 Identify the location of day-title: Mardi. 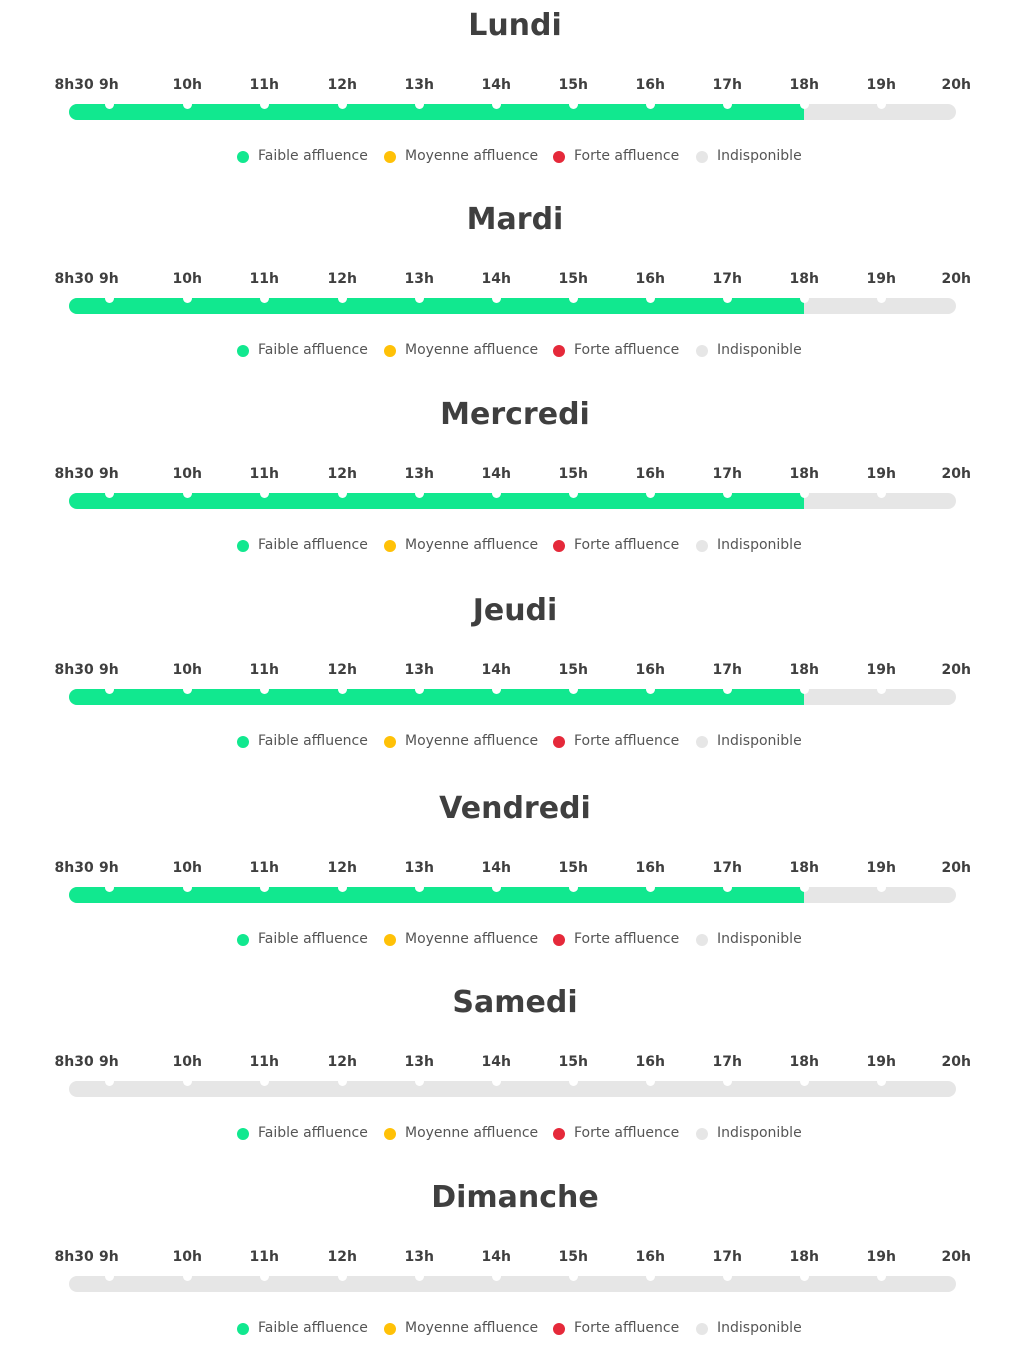
(515, 219).